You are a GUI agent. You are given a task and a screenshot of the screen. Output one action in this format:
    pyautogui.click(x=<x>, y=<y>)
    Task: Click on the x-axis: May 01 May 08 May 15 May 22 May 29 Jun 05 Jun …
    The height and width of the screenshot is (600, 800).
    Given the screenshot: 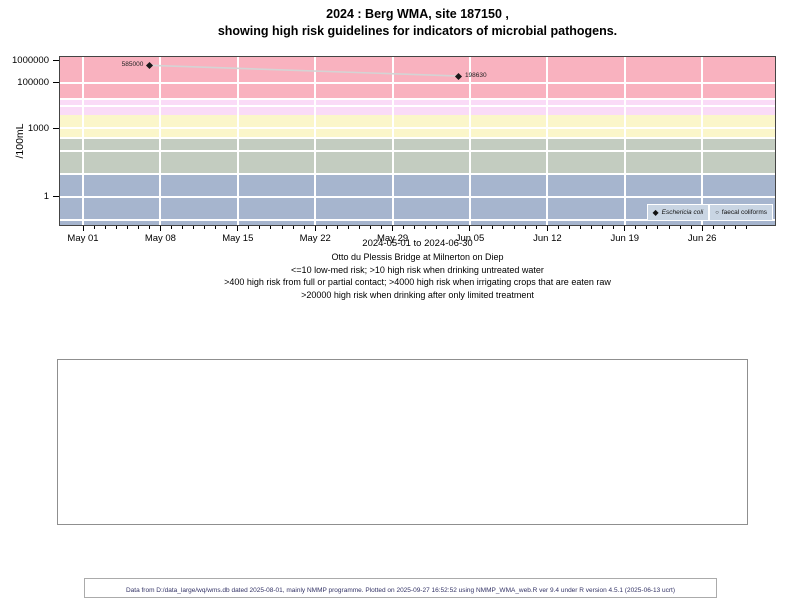 What is the action you would take?
    pyautogui.click(x=417, y=237)
    